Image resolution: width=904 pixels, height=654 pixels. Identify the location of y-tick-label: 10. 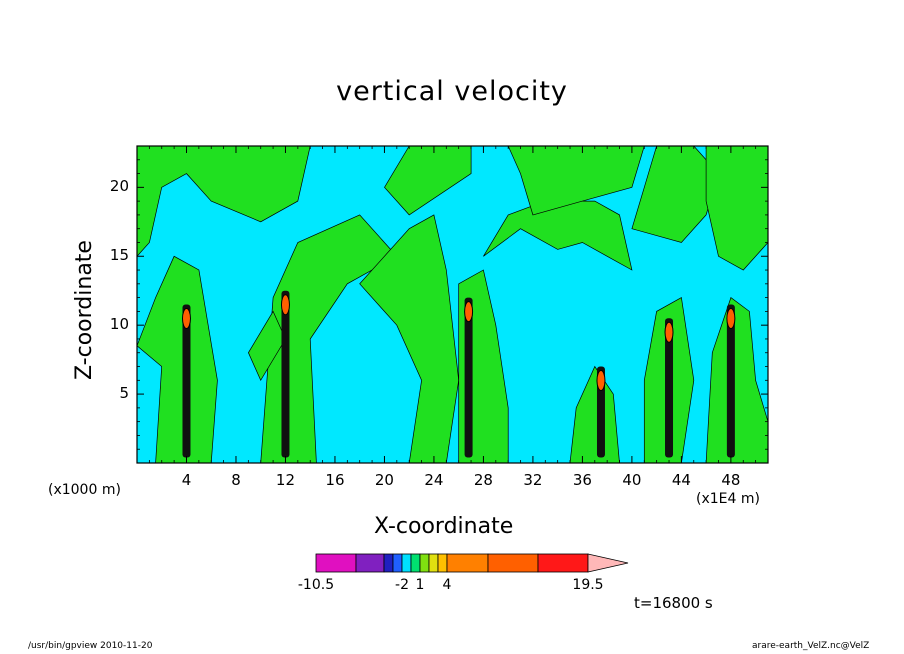
(119, 324).